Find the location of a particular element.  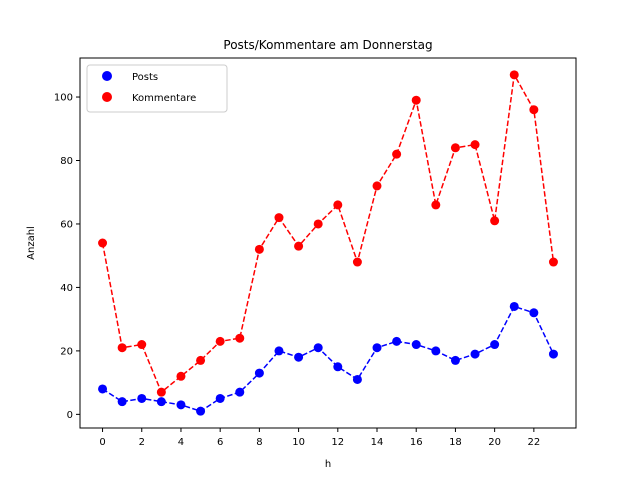

chart-title: Posts/Kommentare am Donnerstag is located at coordinates (327, 45).